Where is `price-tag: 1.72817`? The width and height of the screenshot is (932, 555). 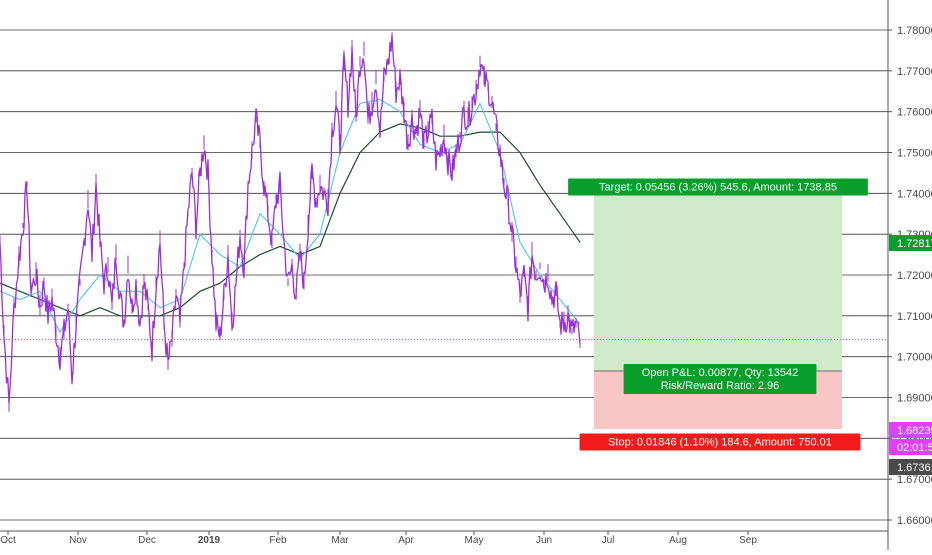
price-tag: 1.72817 is located at coordinates (910, 243).